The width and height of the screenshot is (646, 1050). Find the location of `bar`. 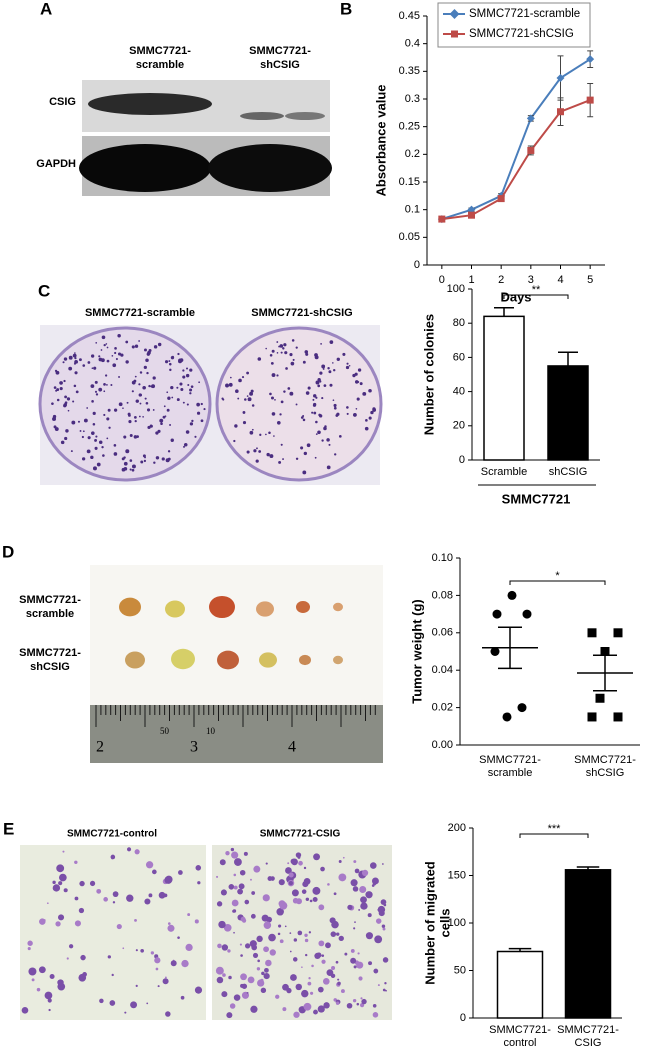

bar is located at coordinates (568, 413).